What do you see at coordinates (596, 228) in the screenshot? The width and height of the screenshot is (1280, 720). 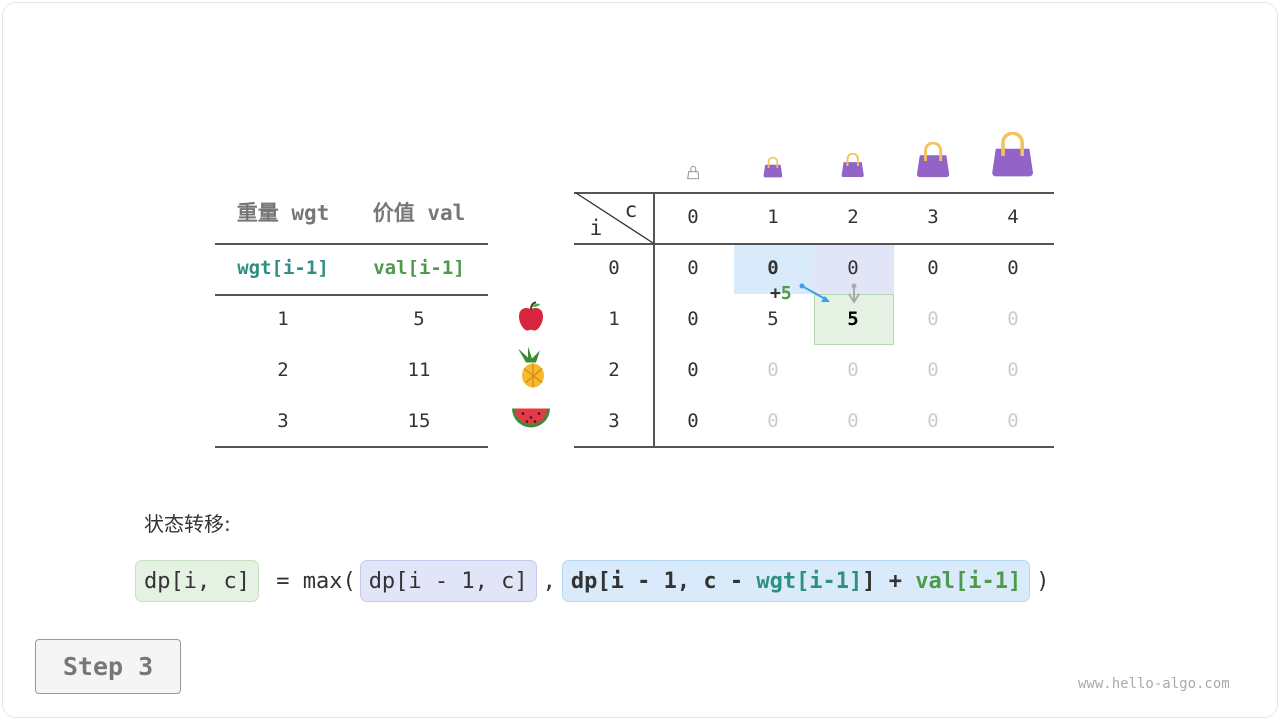 I see `corner-row-label: i` at bounding box center [596, 228].